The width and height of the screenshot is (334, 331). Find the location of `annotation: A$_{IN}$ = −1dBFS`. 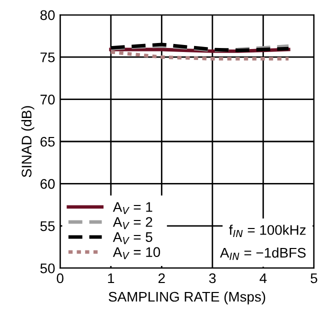

annotation: A$_{IN}$ = −1dBFS is located at coordinates (263, 253).